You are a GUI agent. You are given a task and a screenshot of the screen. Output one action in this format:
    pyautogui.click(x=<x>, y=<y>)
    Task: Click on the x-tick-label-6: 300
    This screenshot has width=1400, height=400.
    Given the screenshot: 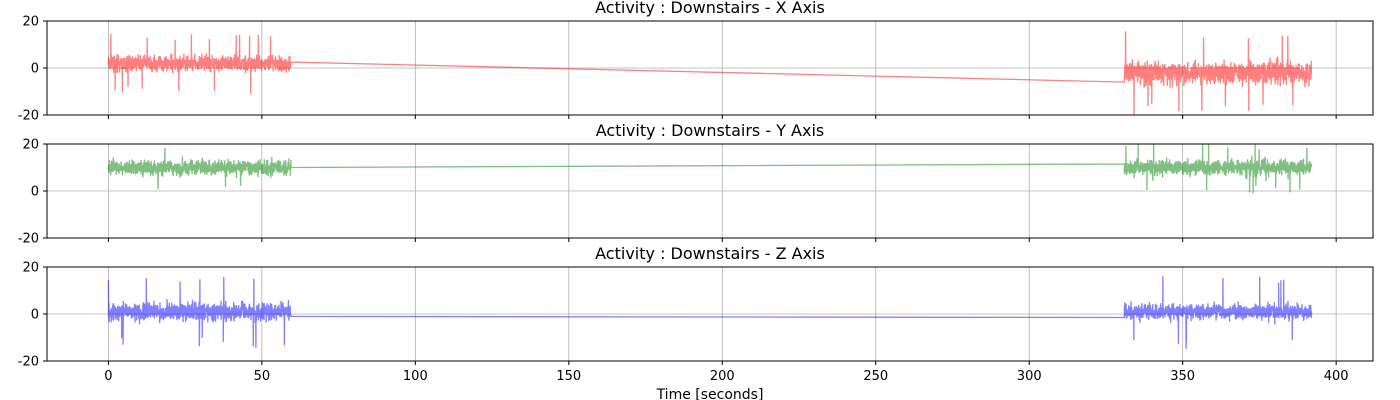 What is the action you would take?
    pyautogui.click(x=1029, y=376)
    